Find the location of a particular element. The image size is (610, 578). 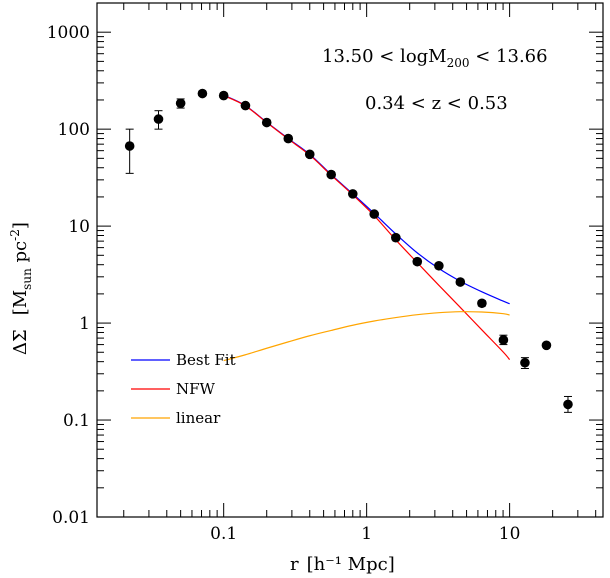

y-axis-label: ΔΣ [Msun pc-2] is located at coordinates (21, 288).